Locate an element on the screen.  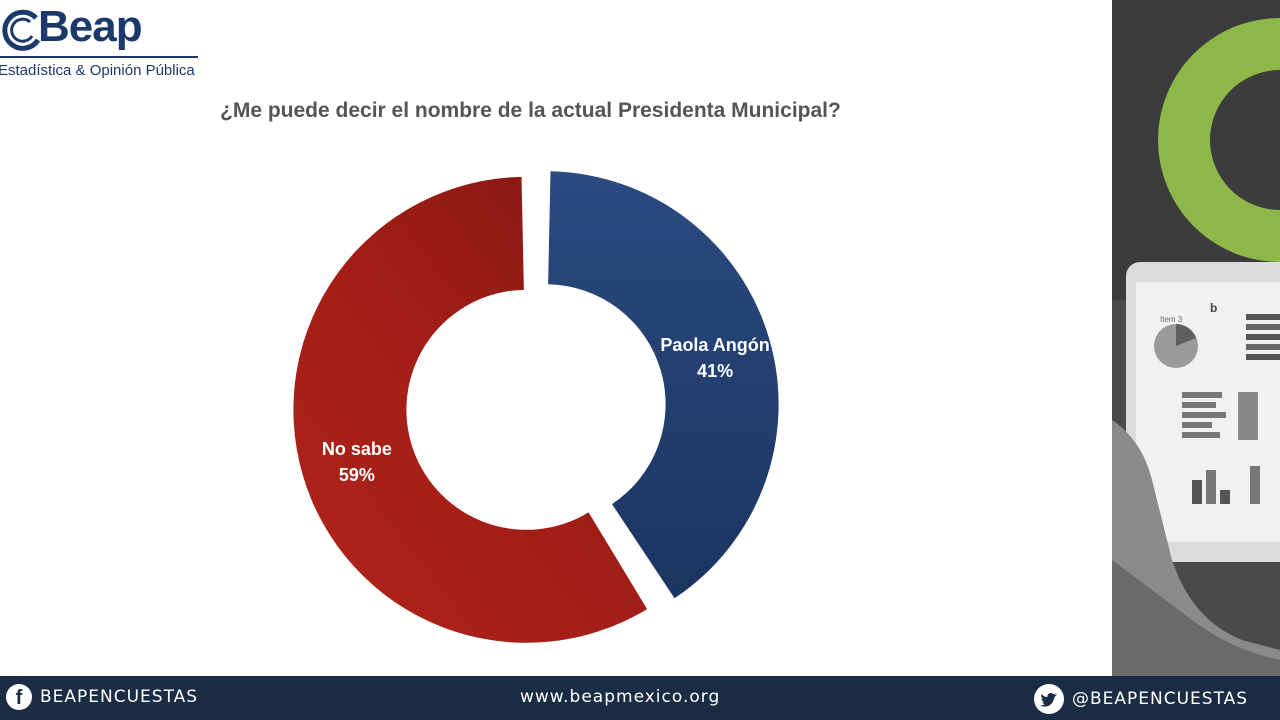
slice-label-value: 59% is located at coordinates (357, 475).